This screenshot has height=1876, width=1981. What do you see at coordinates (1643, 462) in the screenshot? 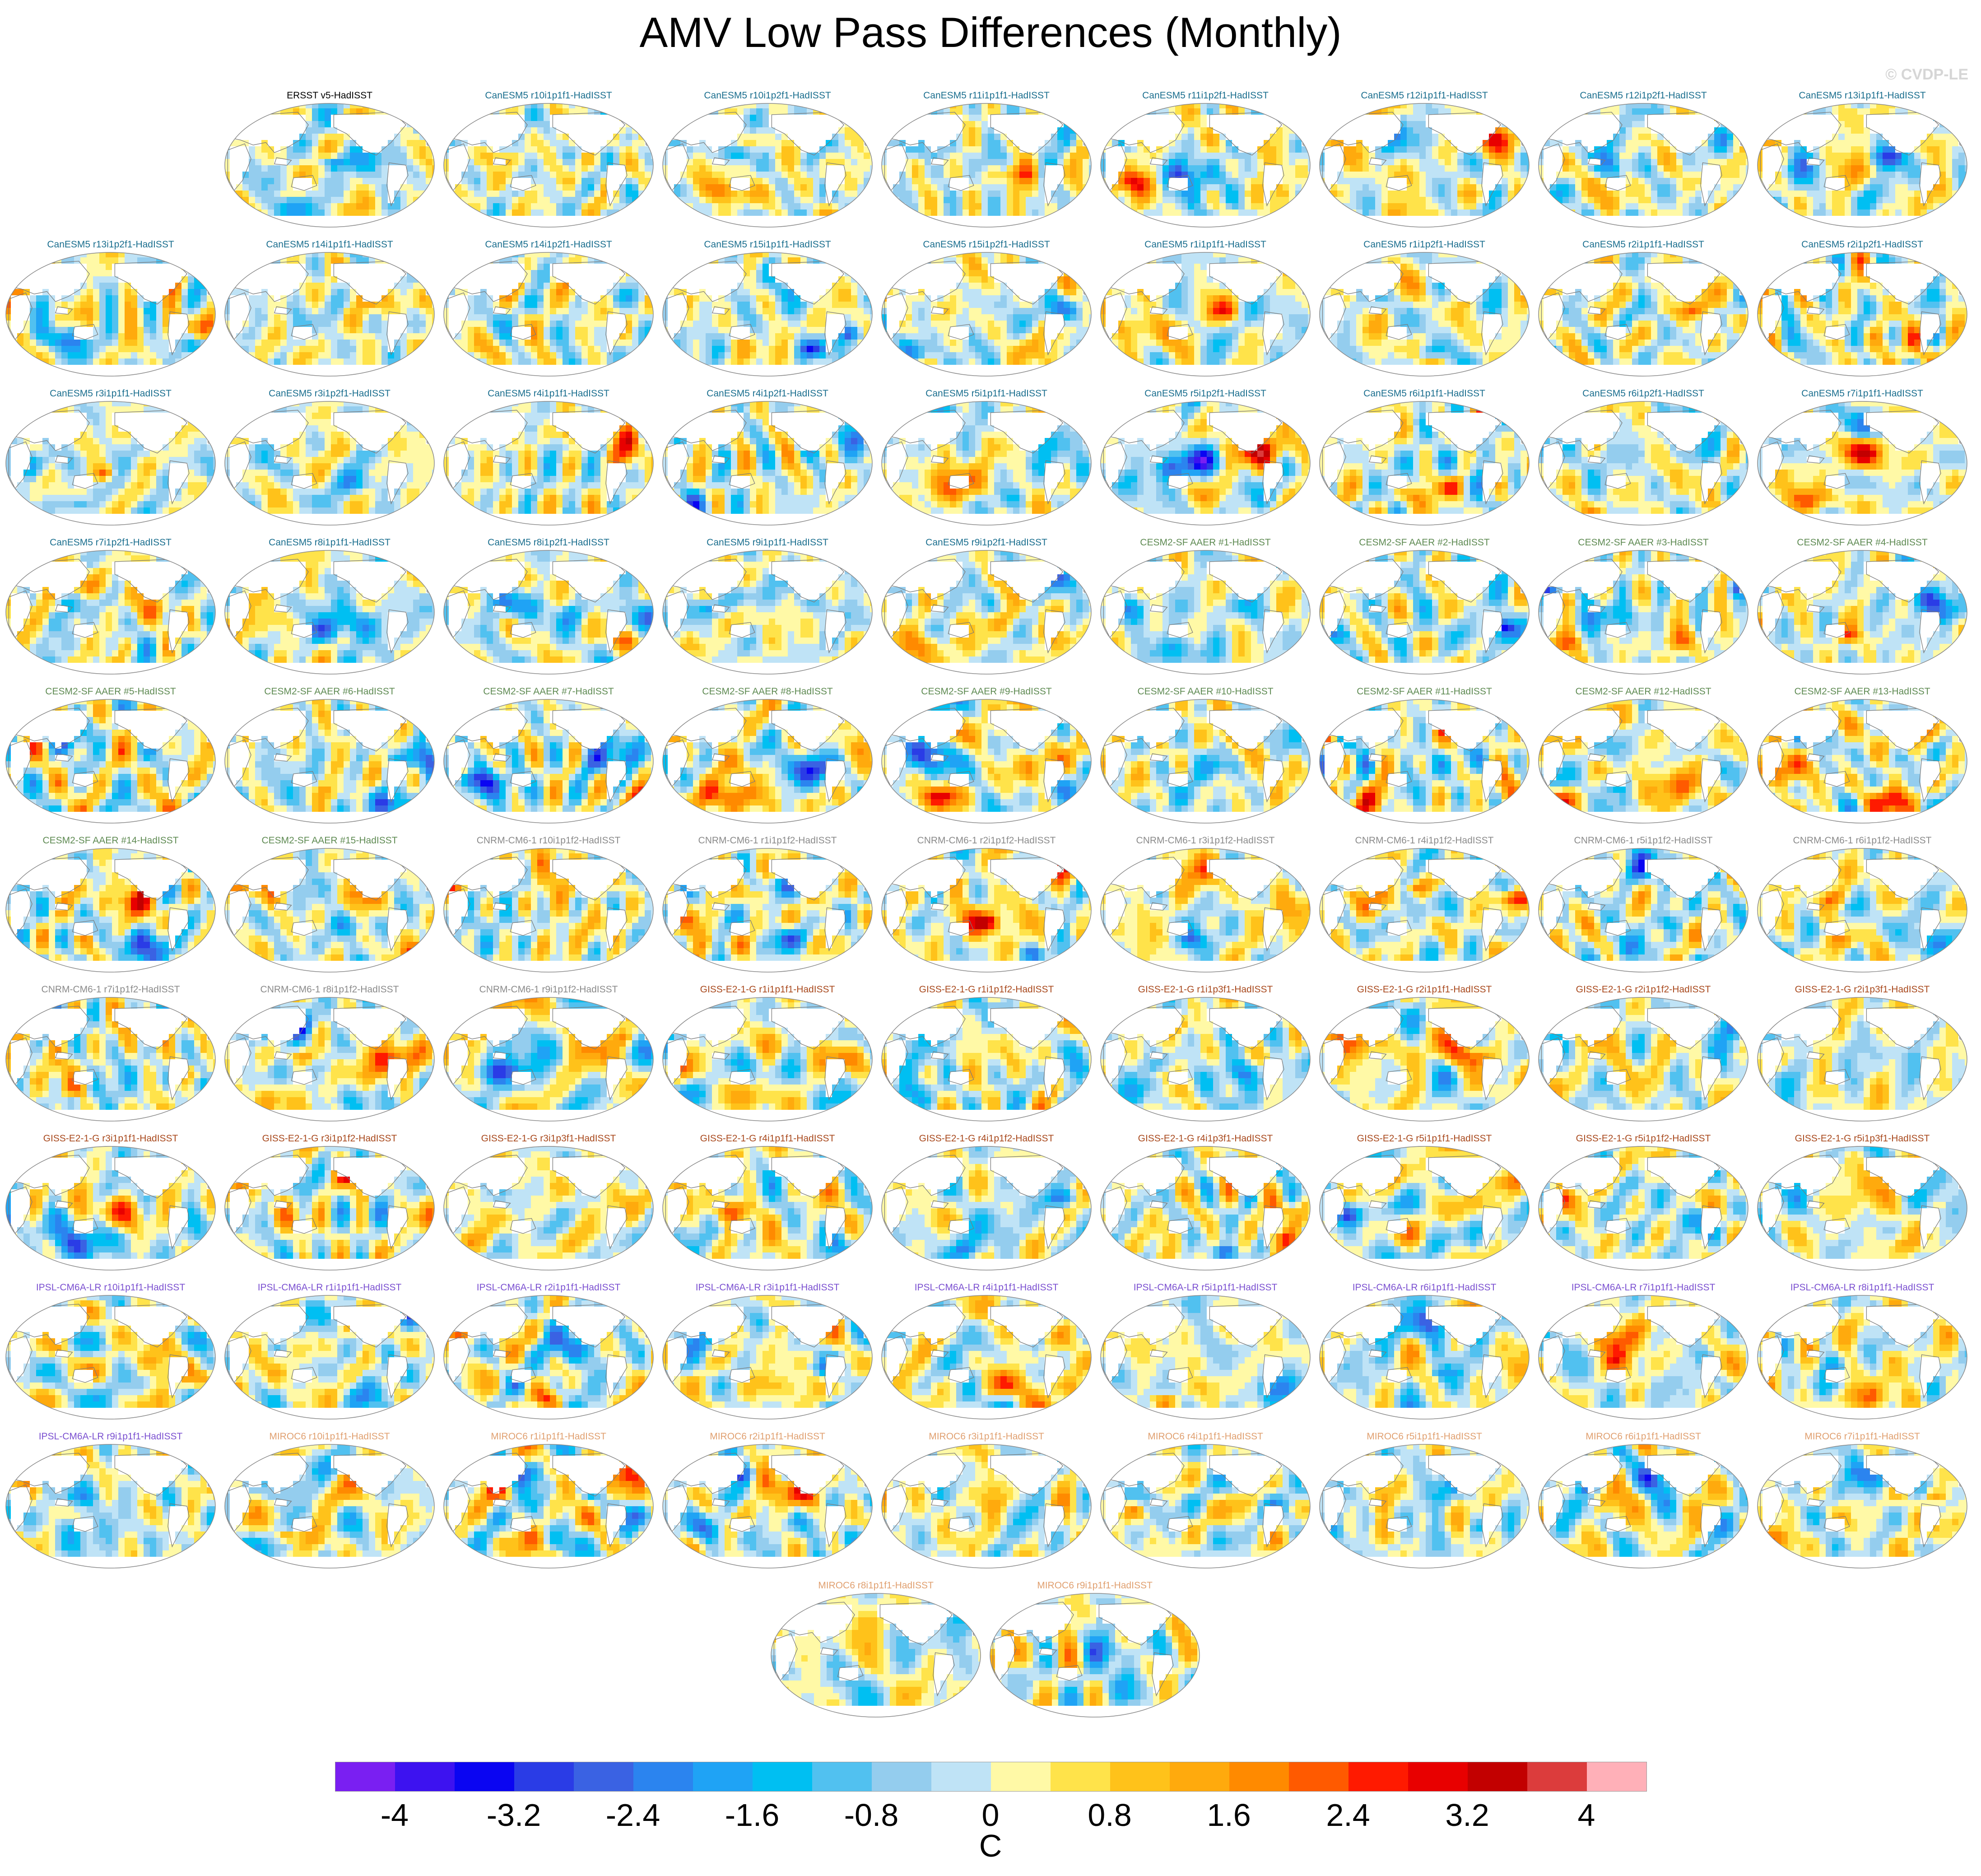
I see `map-panel: CanESM5 r6i1p2f1-HadISST` at bounding box center [1643, 462].